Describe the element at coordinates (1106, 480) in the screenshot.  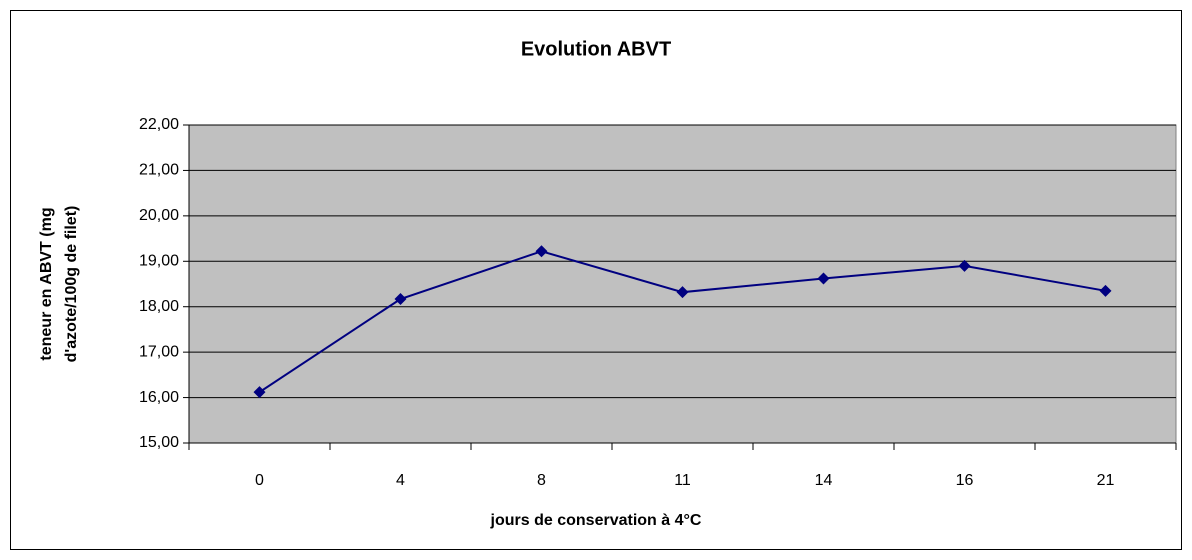
I see `x-tick-label: 21` at that location.